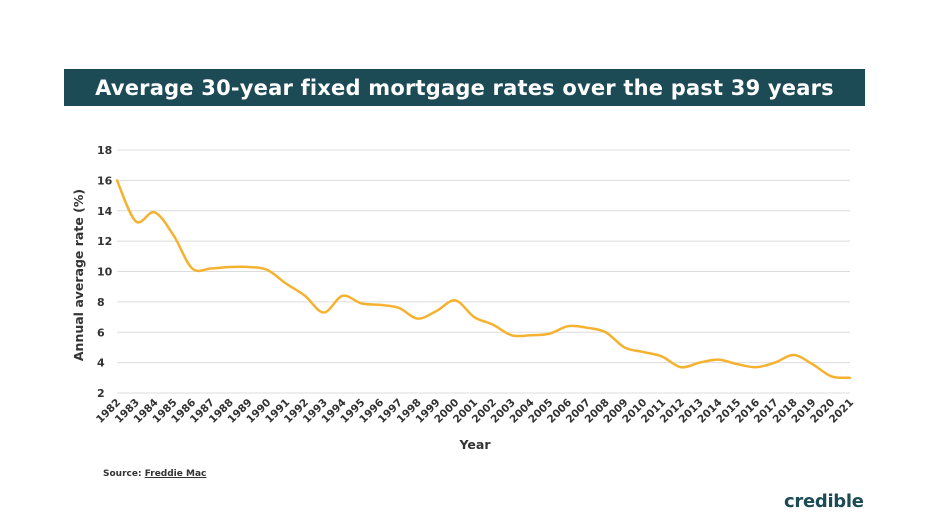 The width and height of the screenshot is (932, 524). I want to click on source-link: Freddie Mac, so click(175, 474).